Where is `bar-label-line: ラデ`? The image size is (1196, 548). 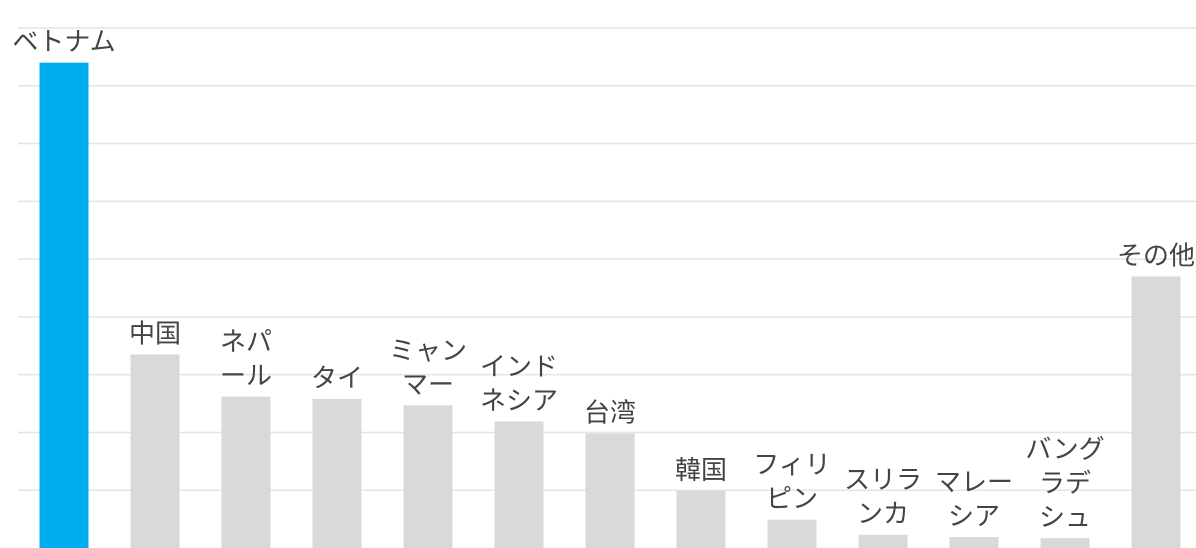 bar-label-line: ラデ is located at coordinates (1065, 484).